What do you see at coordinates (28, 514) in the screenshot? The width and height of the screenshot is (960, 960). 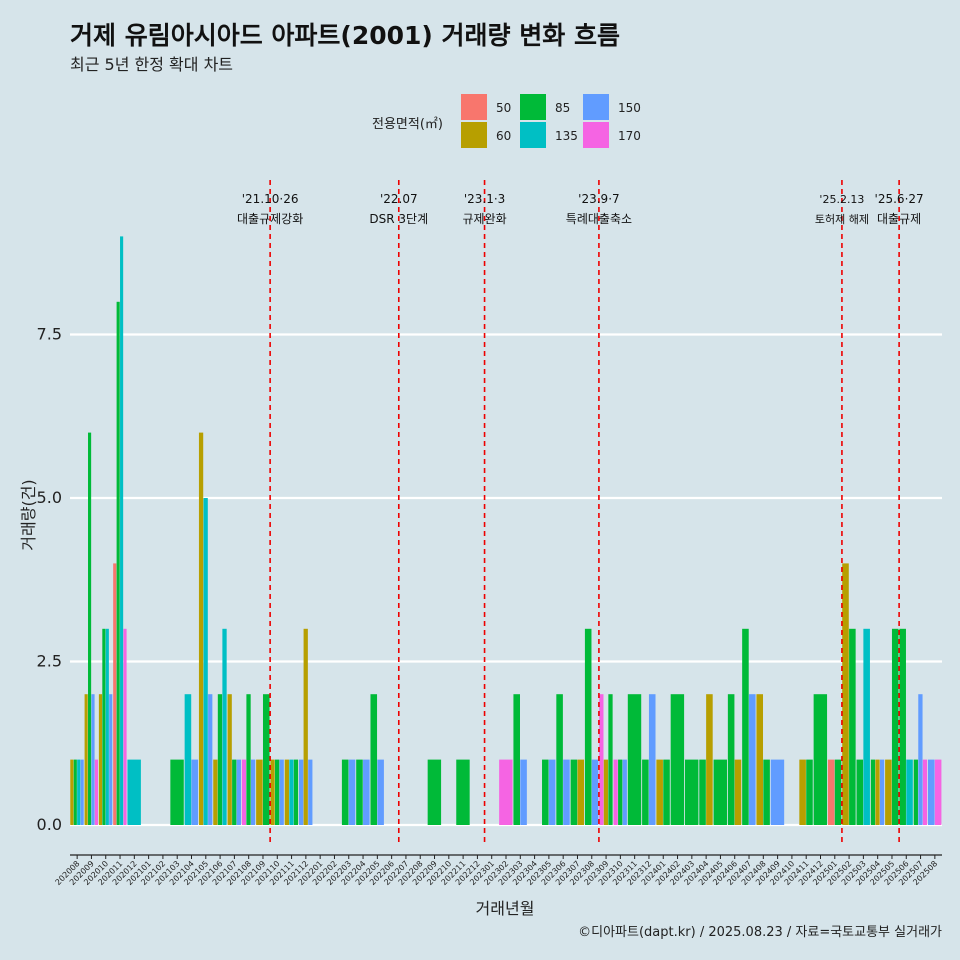 I see `y-axis-label: 거래량(건)` at bounding box center [28, 514].